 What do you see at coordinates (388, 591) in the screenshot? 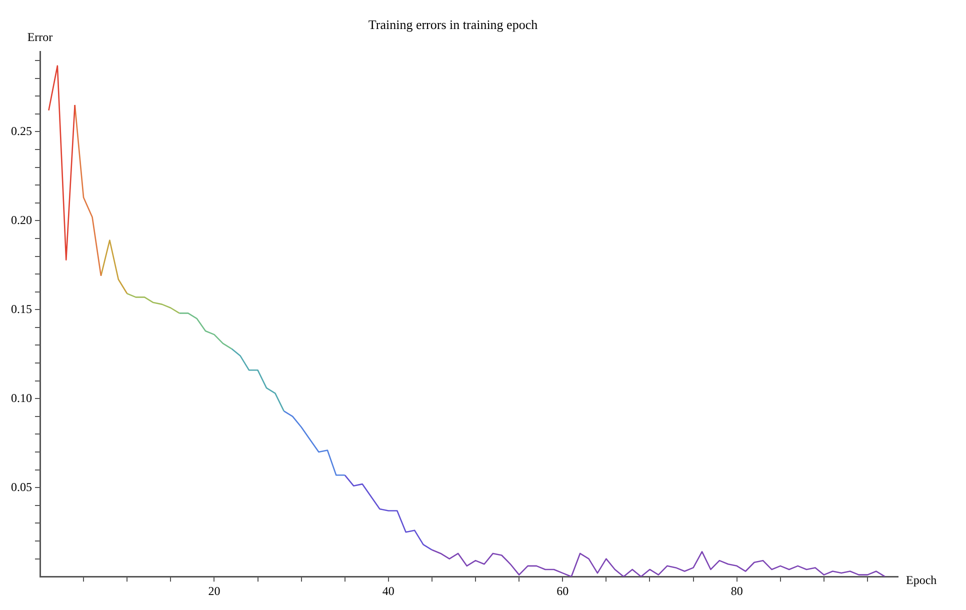
I see `x-tick-label: 40` at bounding box center [388, 591].